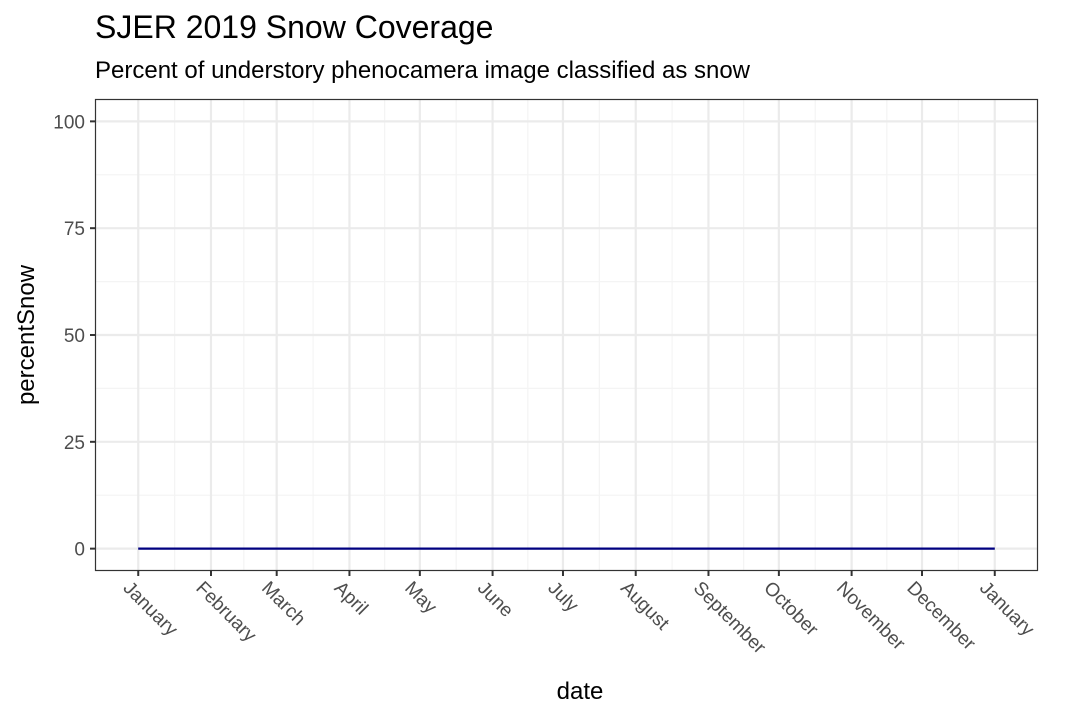 The width and height of the screenshot is (1080, 720). I want to click on x-axis-title: date, so click(580, 691).